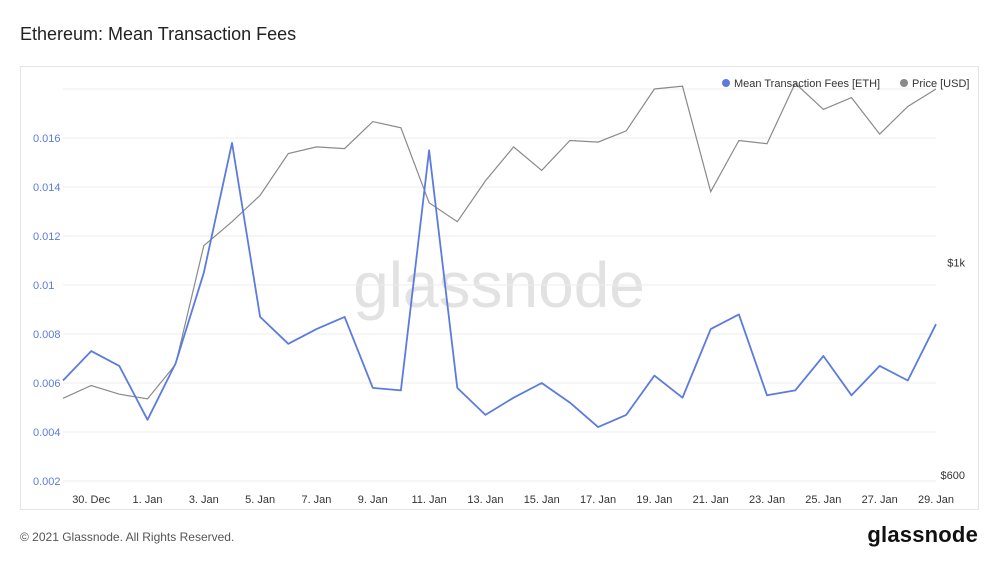  Describe the element at coordinates (47, 482) in the screenshot. I see `y-left-tick-label: 0.002` at that location.